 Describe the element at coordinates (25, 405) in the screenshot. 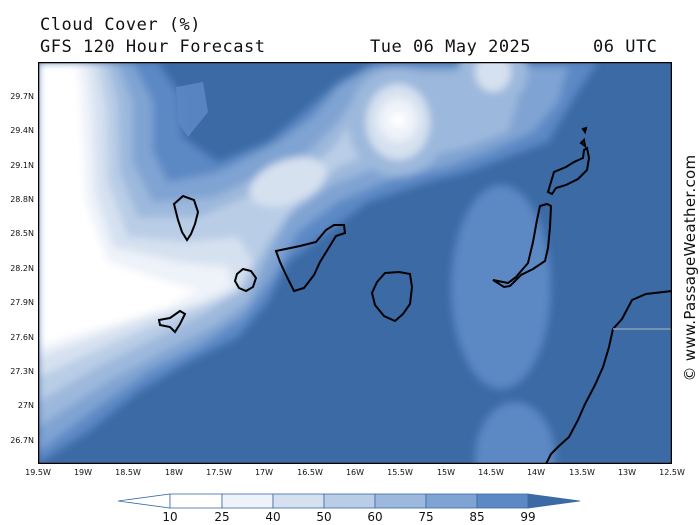

I see `lat-label-27: 27N` at that location.